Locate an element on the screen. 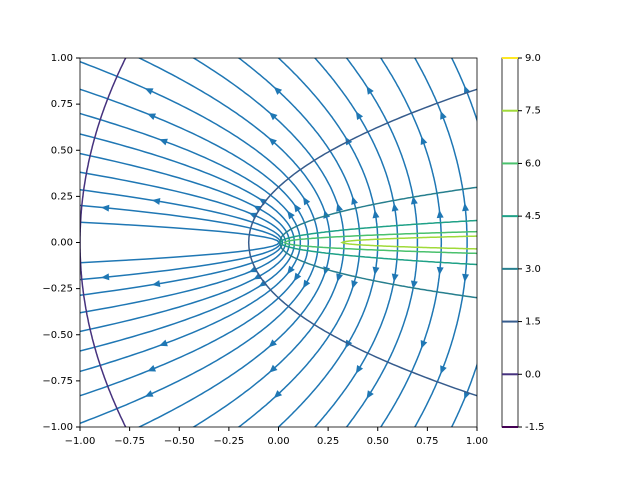  colorbar-tick-label: 9.0 is located at coordinates (533, 58).